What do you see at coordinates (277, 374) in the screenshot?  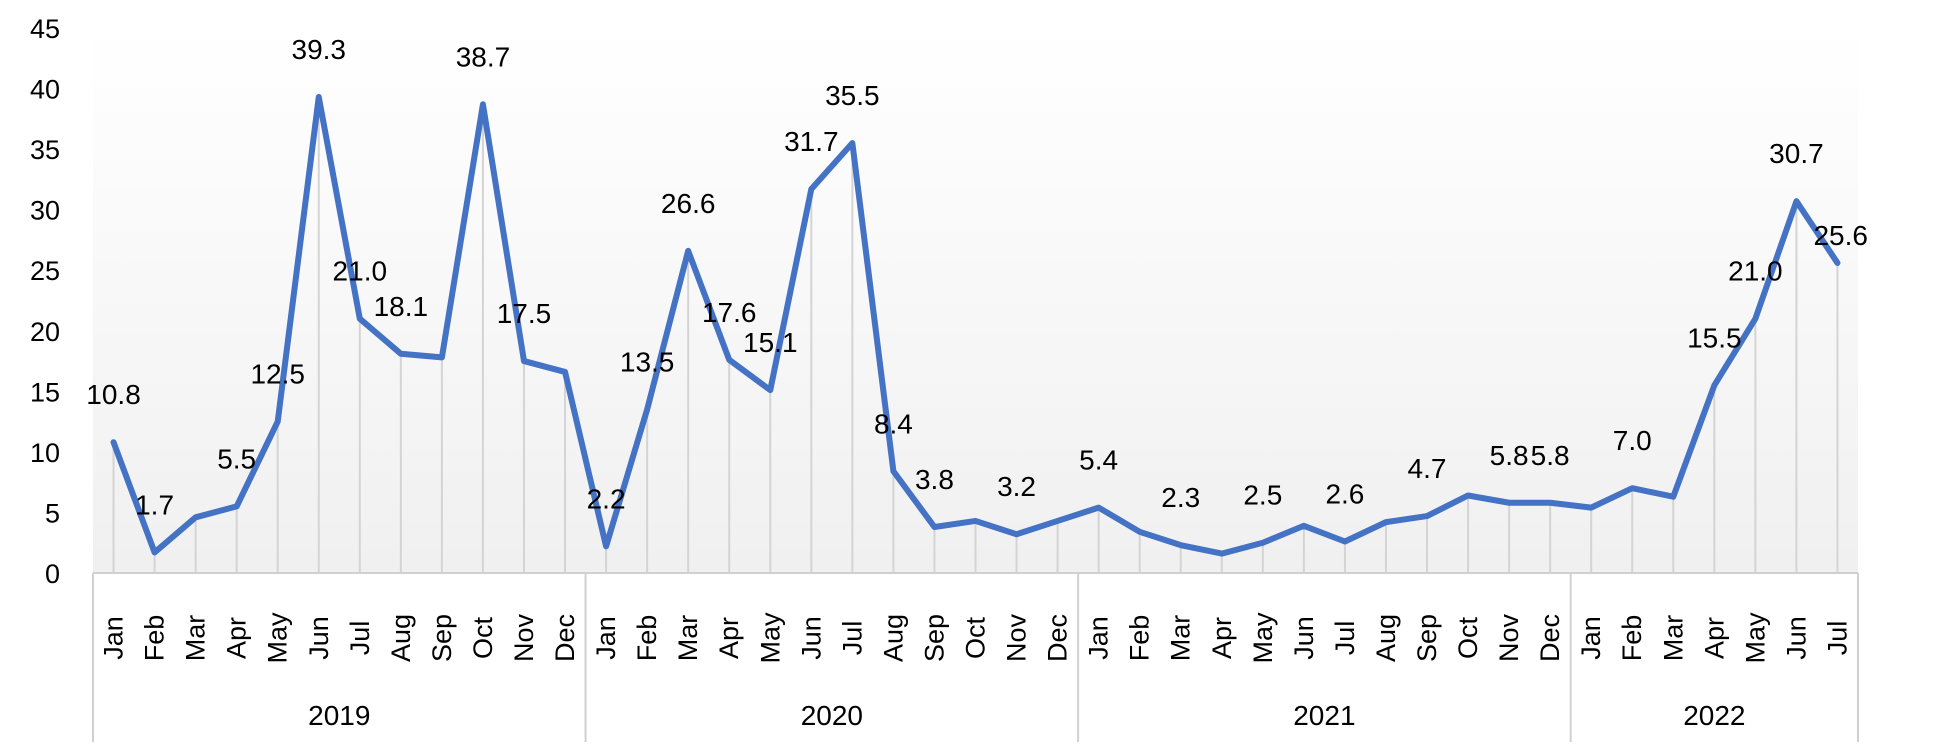 I see `data-label: 12.5` at bounding box center [277, 374].